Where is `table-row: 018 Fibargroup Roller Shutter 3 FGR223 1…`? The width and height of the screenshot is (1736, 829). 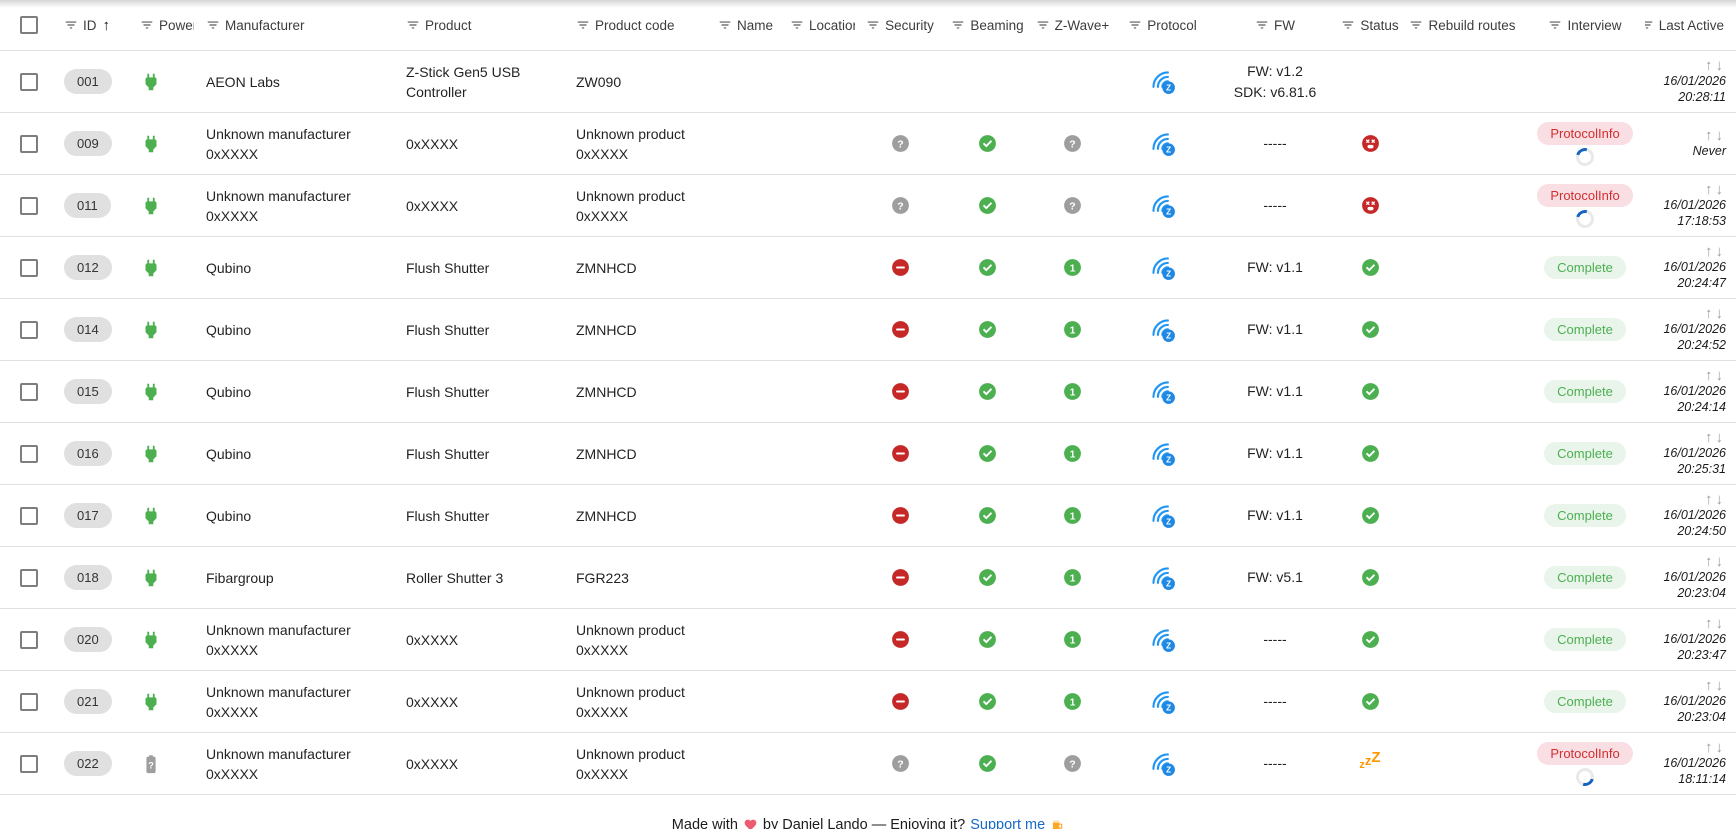 table-row: 018 Fibargroup Roller Shutter 3 FGR223 1… is located at coordinates (868, 577).